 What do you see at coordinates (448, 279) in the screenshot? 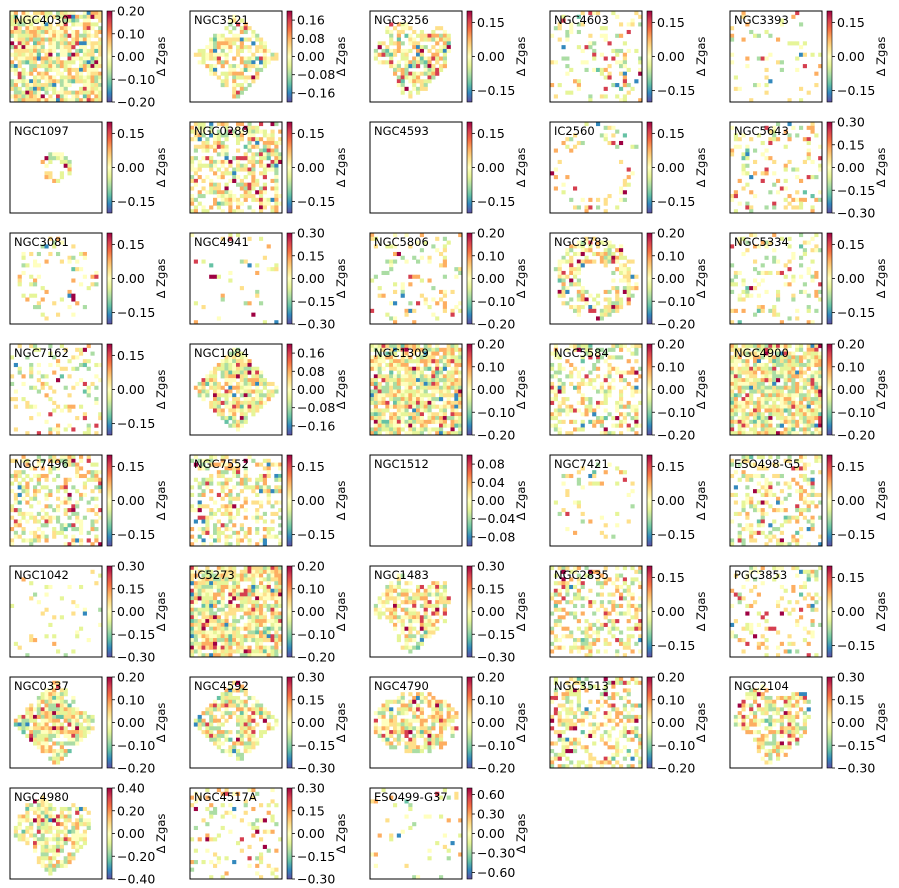
I see `panel-ngc5806: NGC5806−0.20−0.100.000.100.20Δ Zgas` at bounding box center [448, 279].